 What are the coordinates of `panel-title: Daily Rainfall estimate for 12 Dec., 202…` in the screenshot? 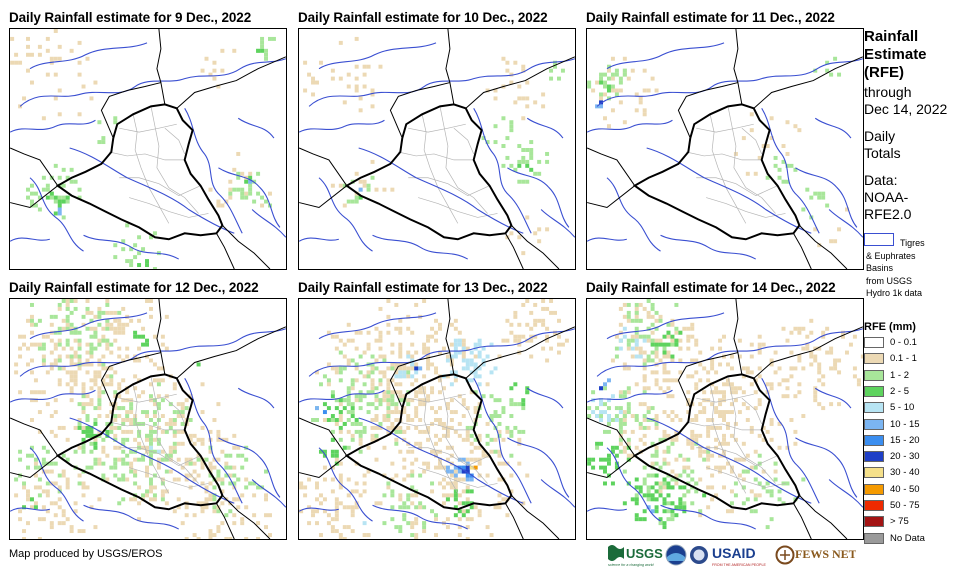 It's located at (134, 287).